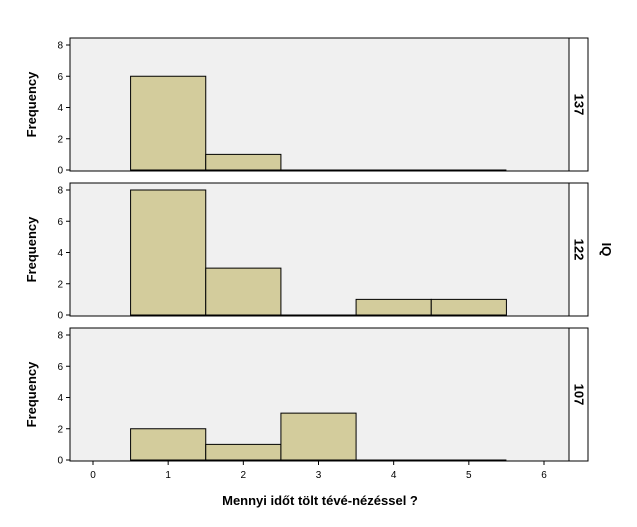 This screenshot has width=637, height=527. Describe the element at coordinates (168, 475) in the screenshot. I see `x-tick-label: 1` at that location.